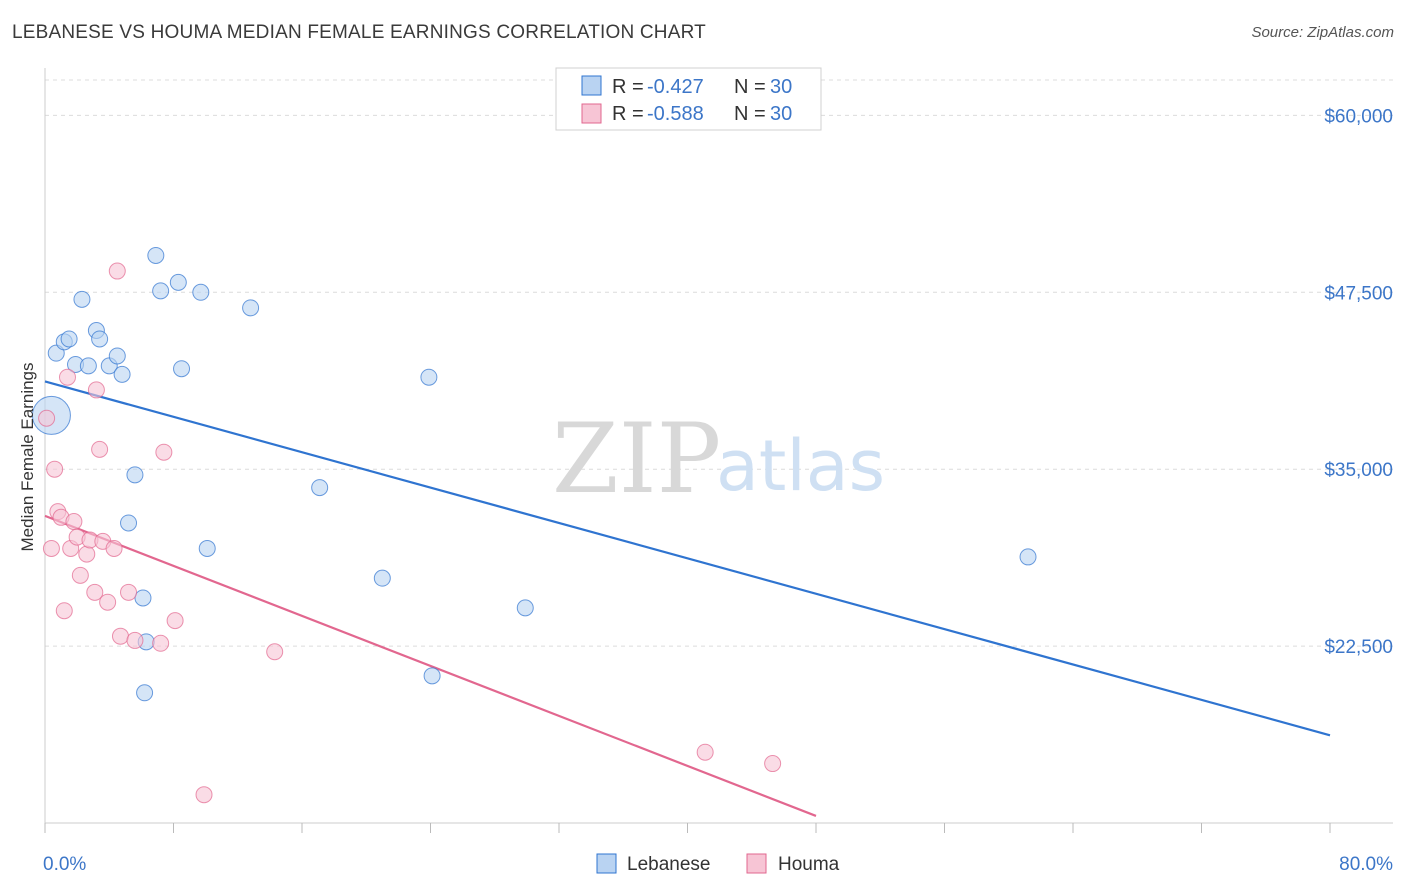 This screenshot has height=892, width=1406. I want to click on y-axis-label: Median Female Earnings, so click(27, 457).